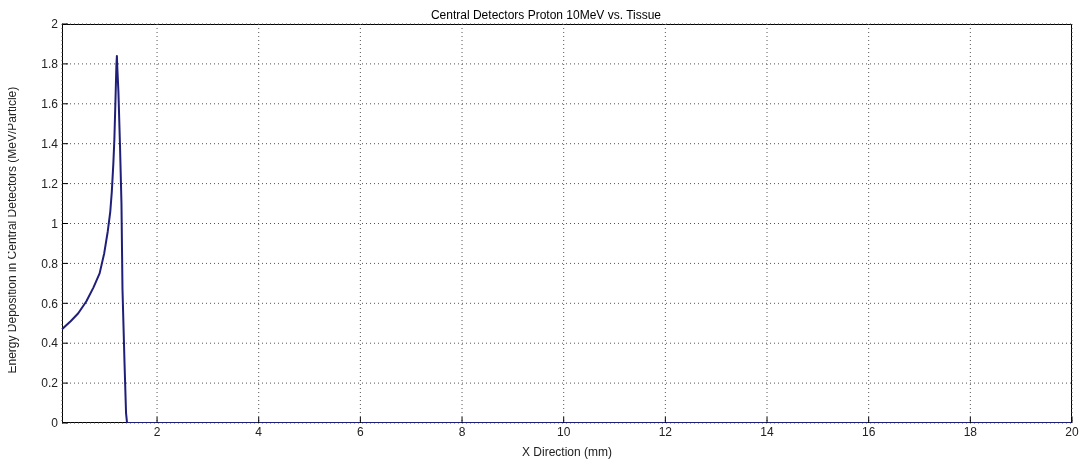 The image size is (1092, 471). Describe the element at coordinates (567, 452) in the screenshot. I see `x-axis-title: X Direction (mm)` at that location.